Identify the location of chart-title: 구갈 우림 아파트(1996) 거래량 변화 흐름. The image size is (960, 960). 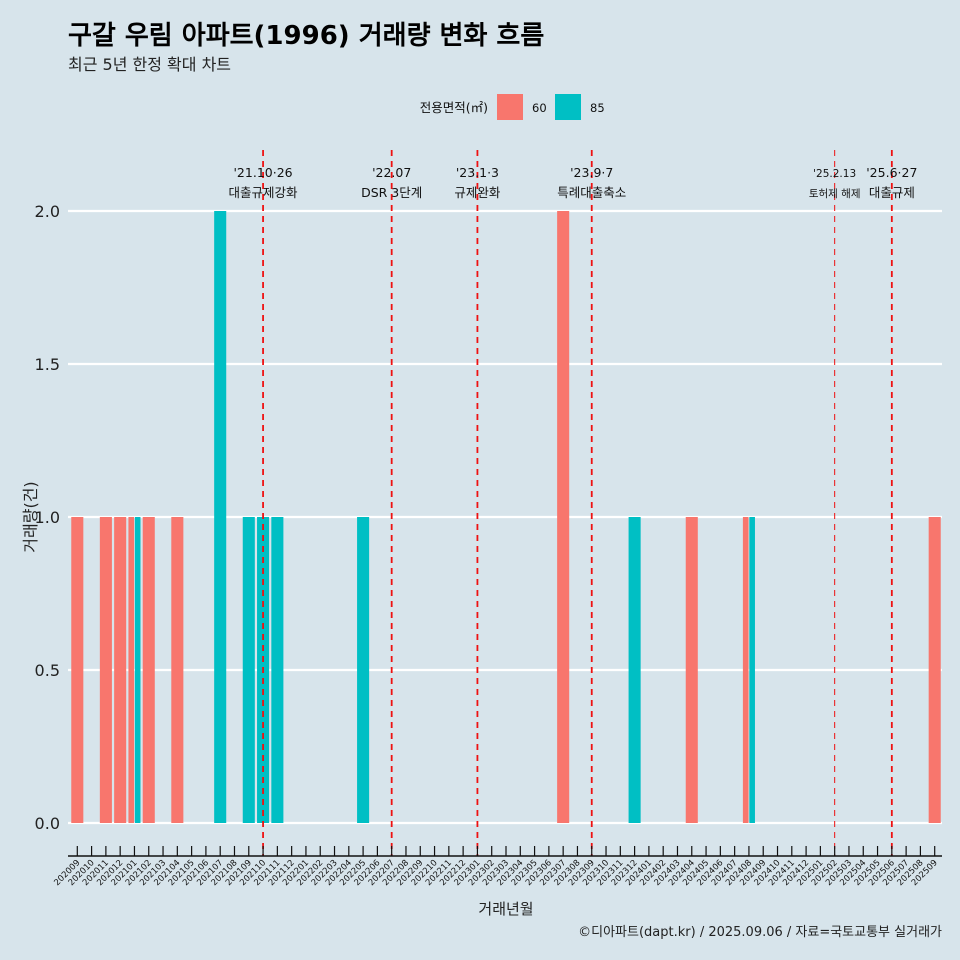
(306, 36).